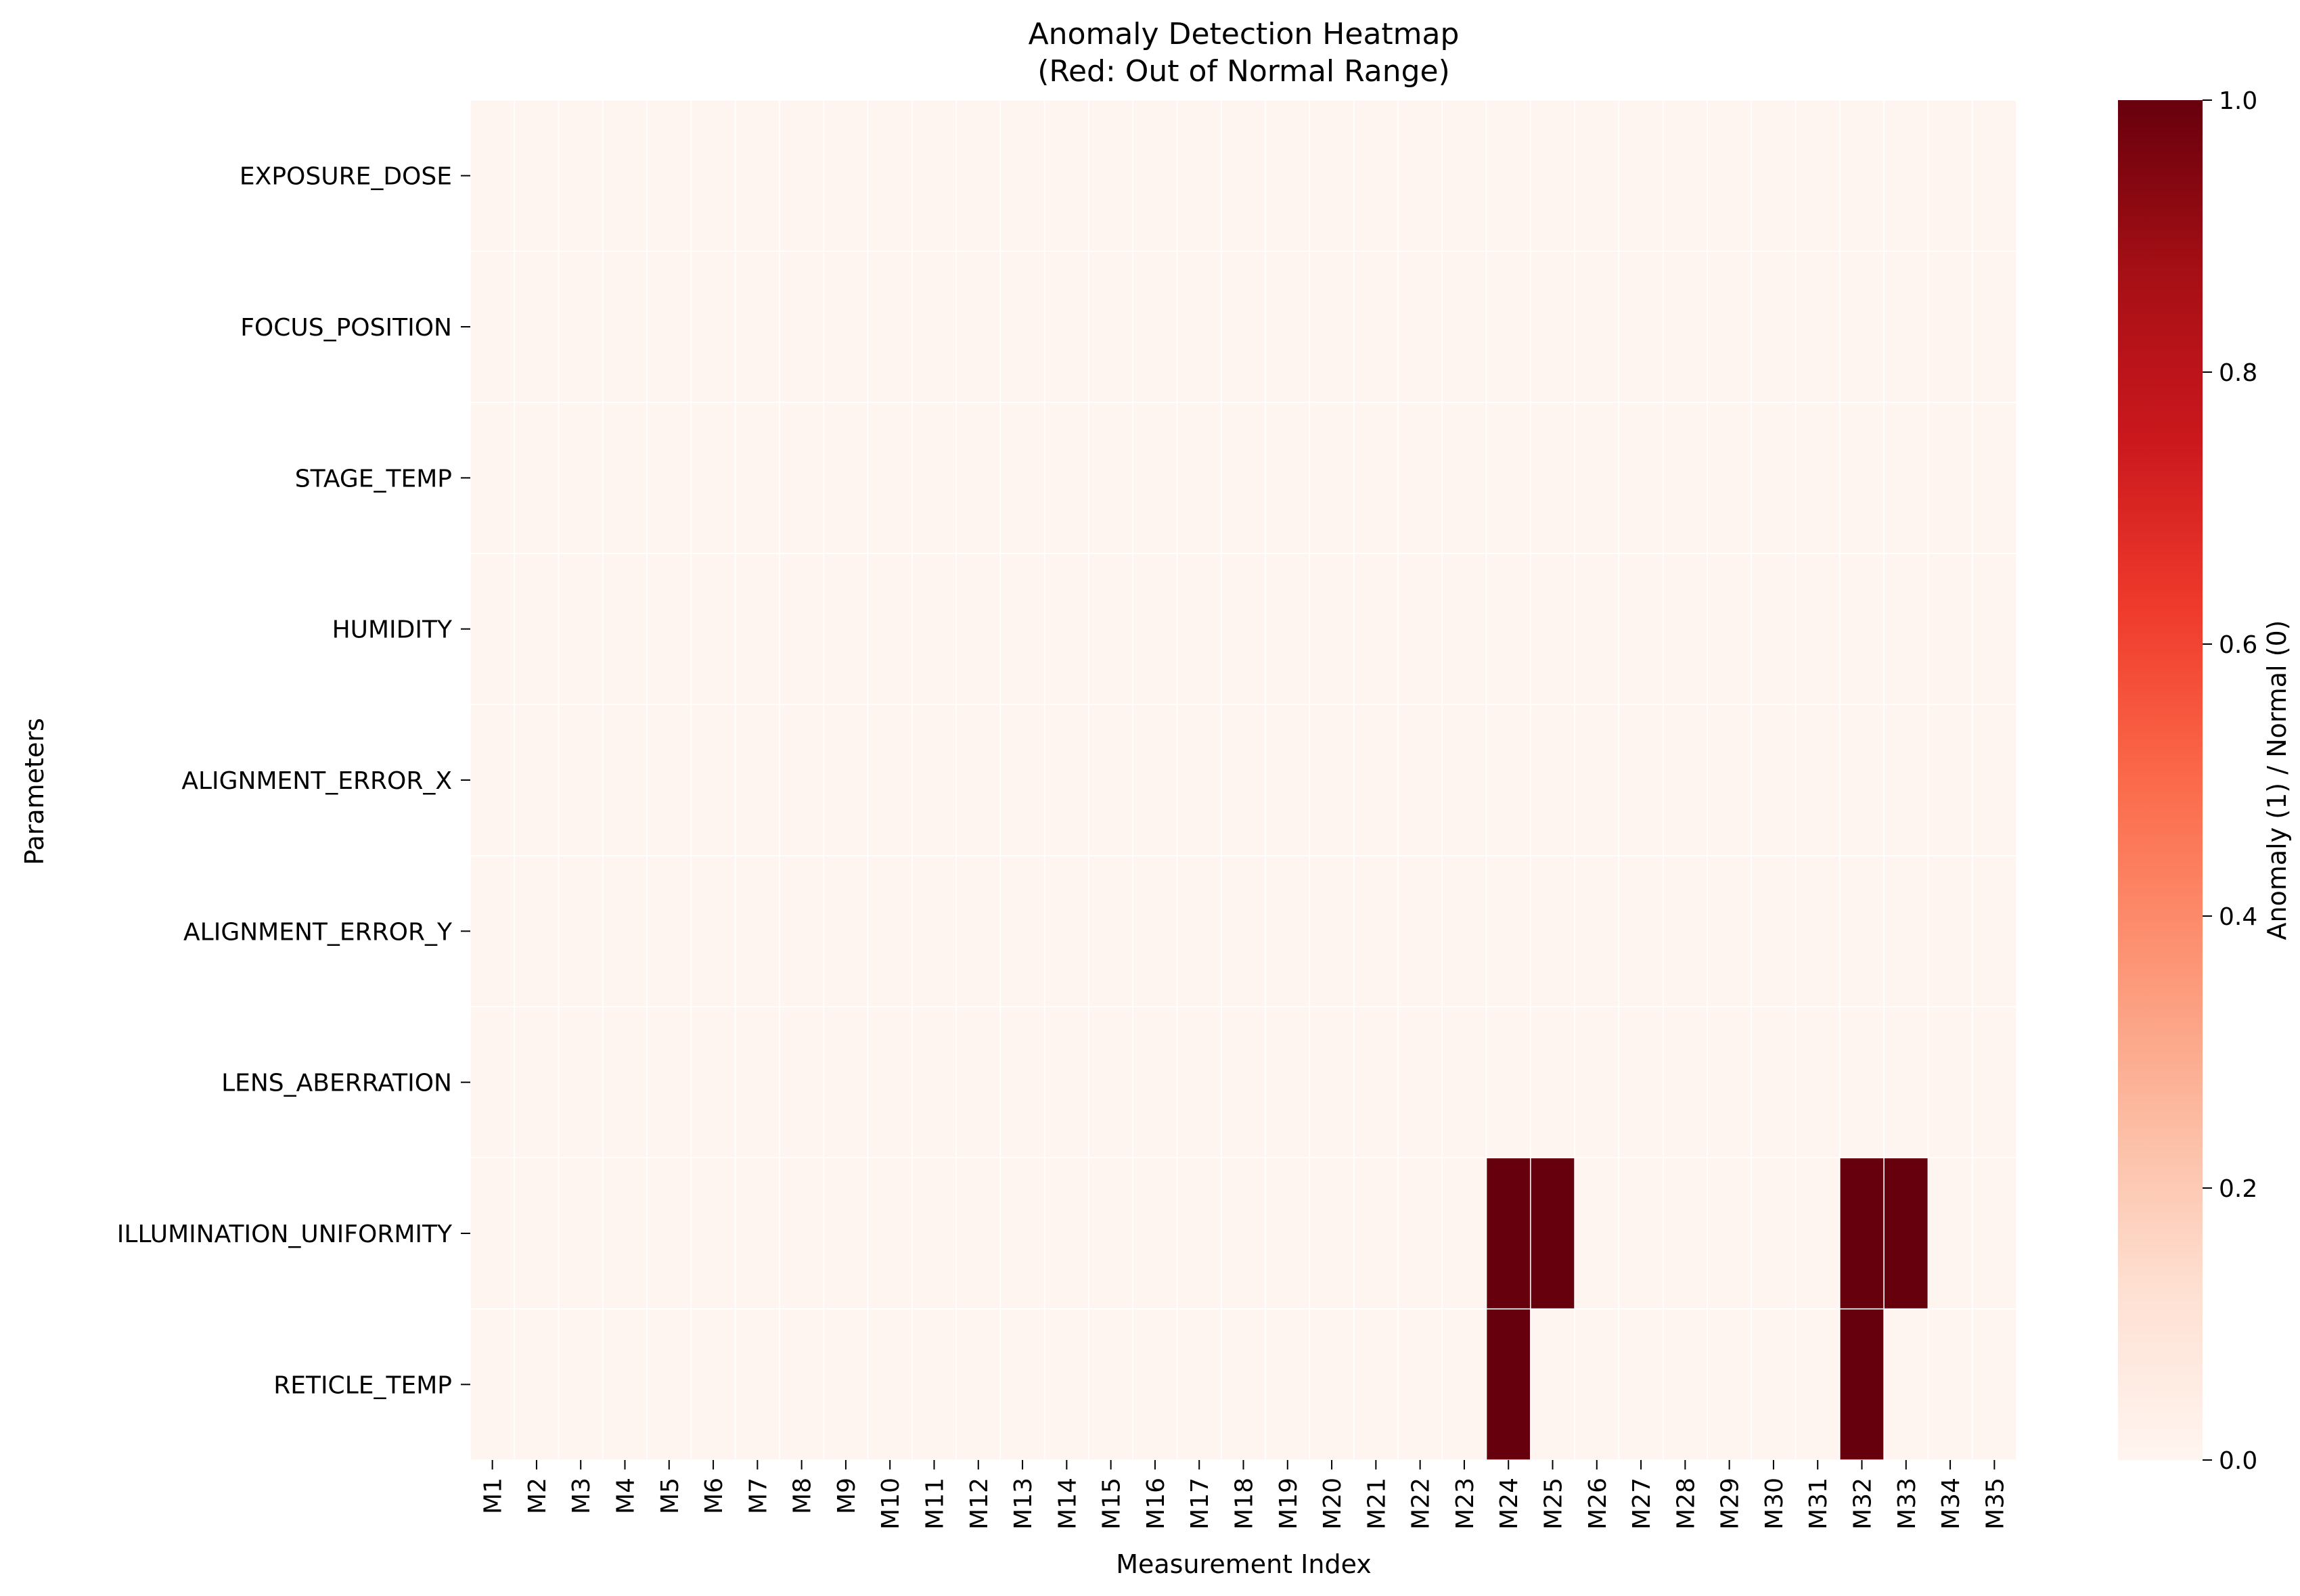 This screenshot has height=1596, width=2300. I want to click on x-tick-label: M12, so click(979, 1504).